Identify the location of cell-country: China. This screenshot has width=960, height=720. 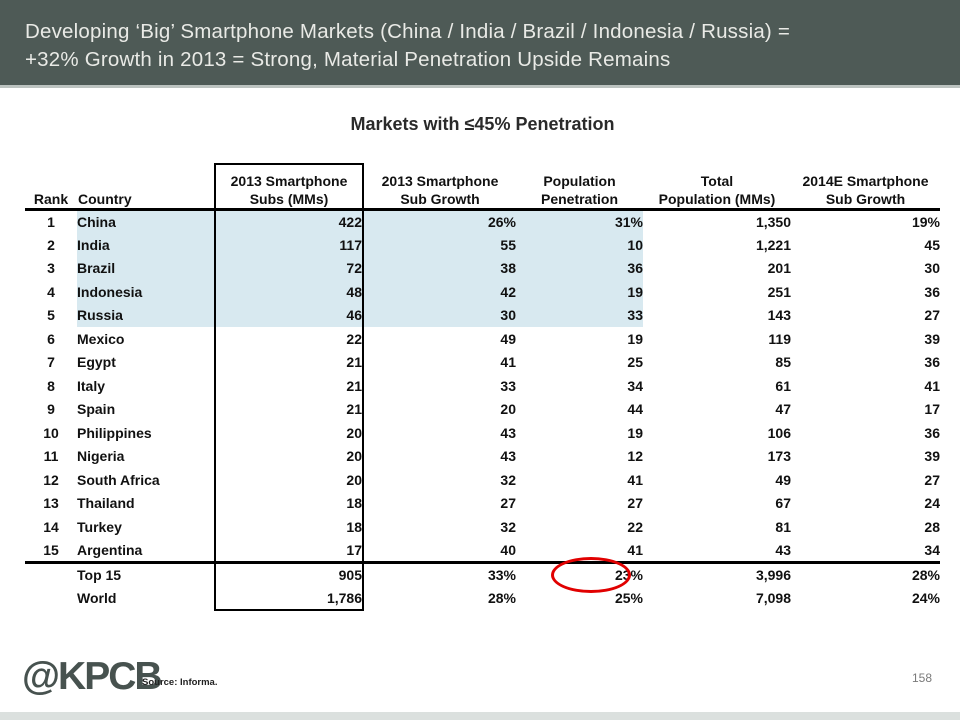
(146, 221).